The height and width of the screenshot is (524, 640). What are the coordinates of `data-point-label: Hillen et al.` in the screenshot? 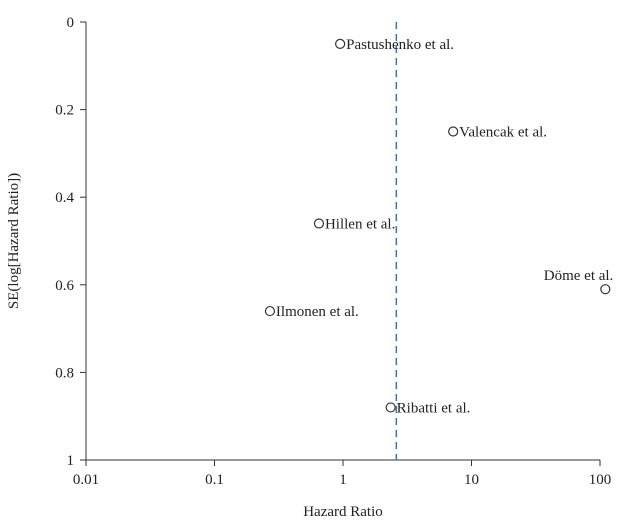 It's located at (360, 224).